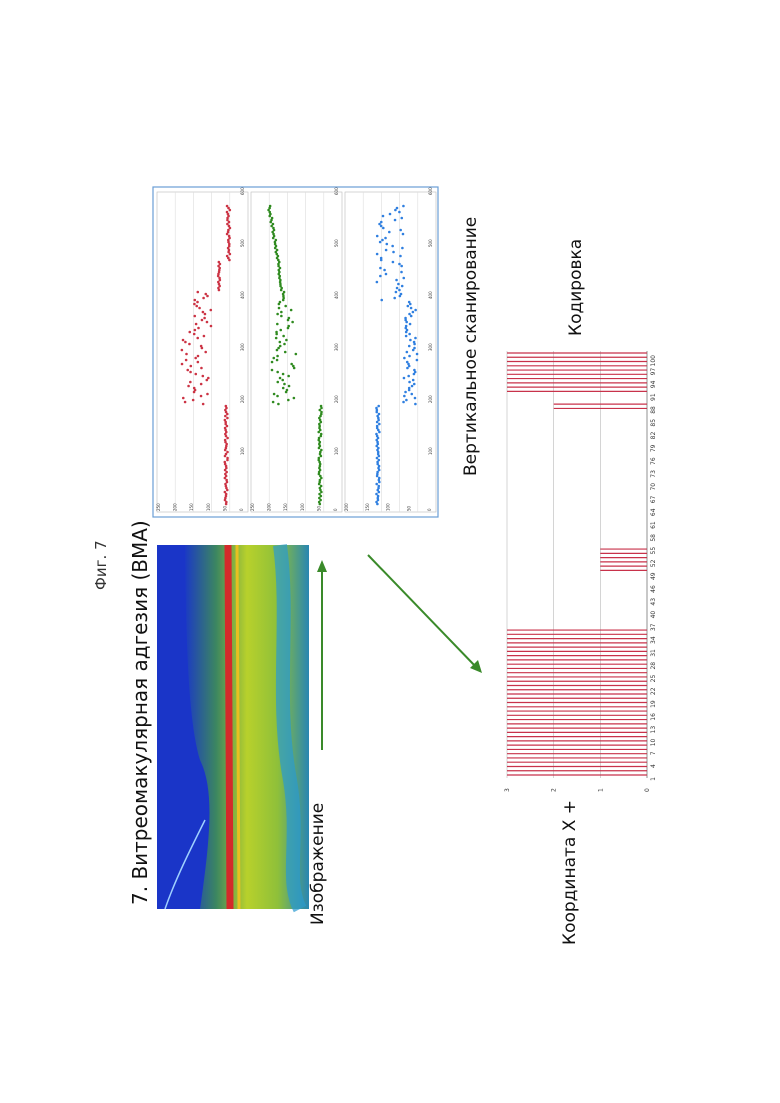 This screenshot has height=1103, width=780. Describe the element at coordinates (653, 691) in the screenshot. I see `bar-chart-x-tick: 22` at that location.